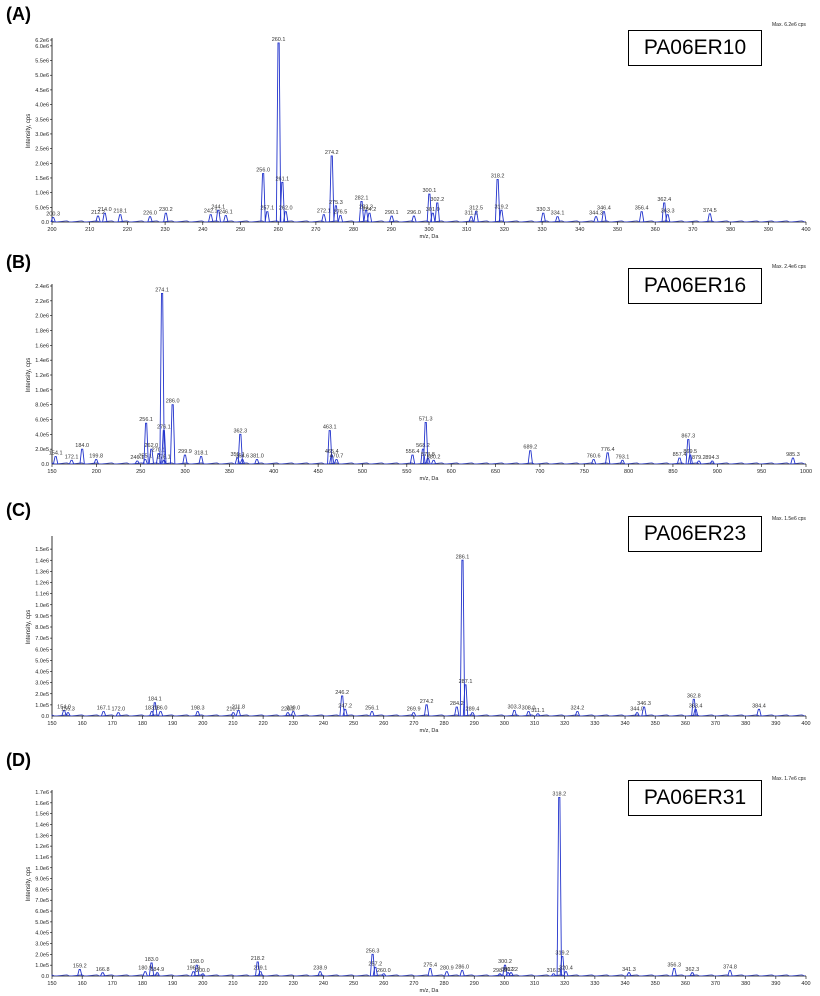  What do you see at coordinates (414, 213) in the screenshot?
I see `peak-label: 296.0` at bounding box center [414, 213].